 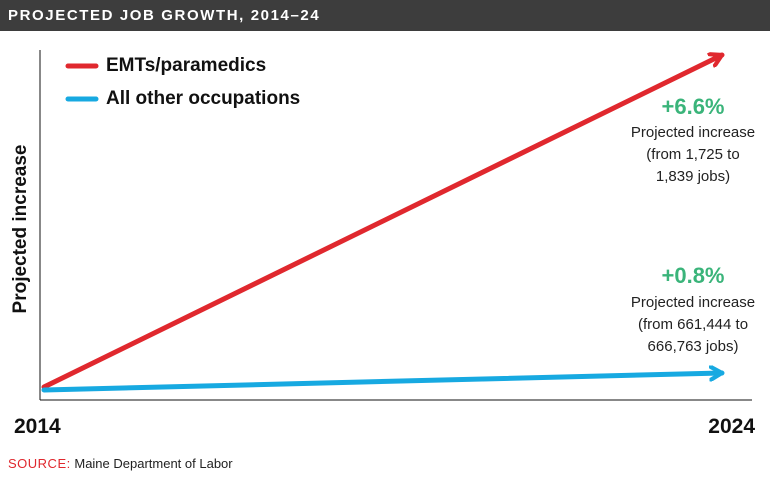 I want to click on emt-note-line-2: (from 1,725 to, so click(x=692, y=154).